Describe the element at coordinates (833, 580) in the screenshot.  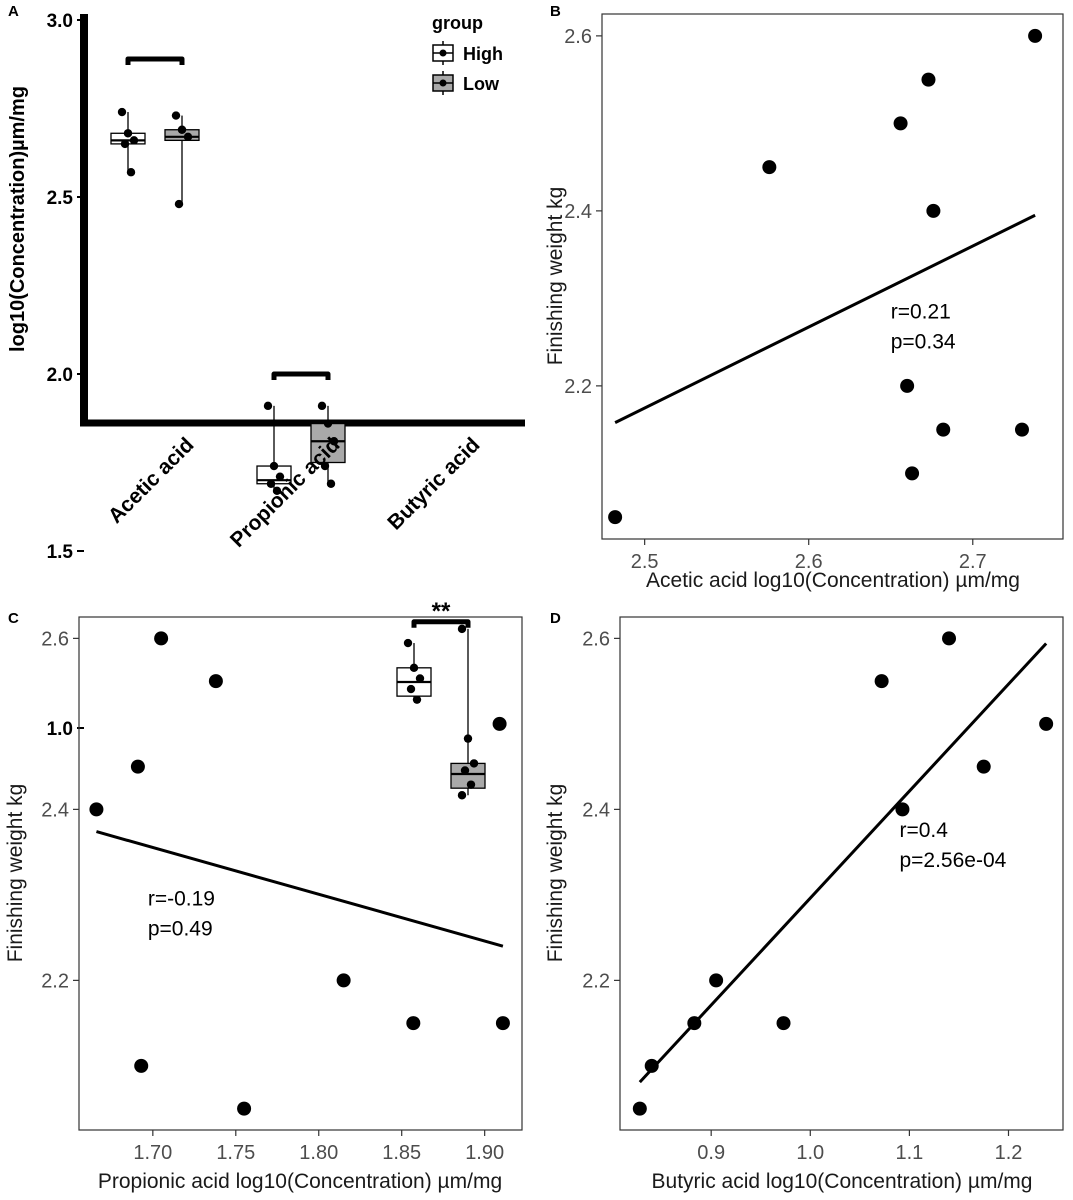
I see `panel-b-x-label: Acetic acid log10(Concentration) µm/mg` at that location.